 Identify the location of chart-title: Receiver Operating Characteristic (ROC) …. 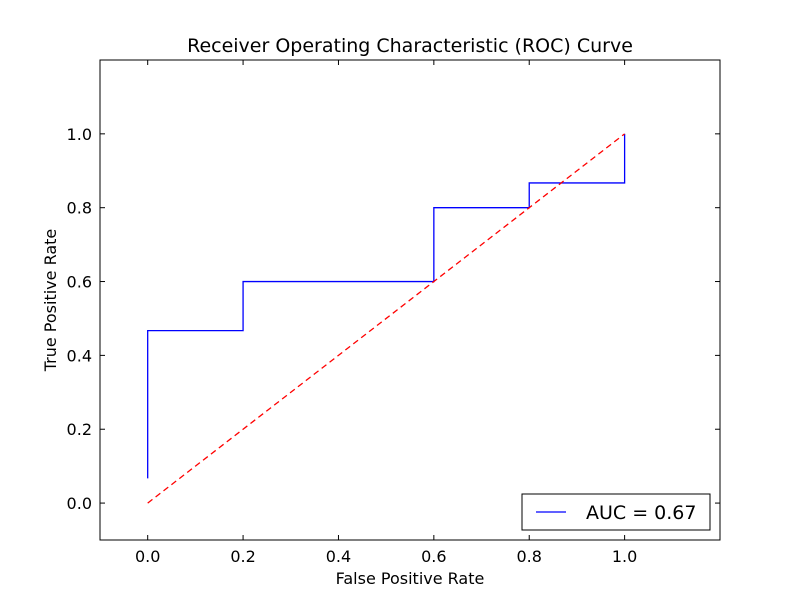
(410, 46).